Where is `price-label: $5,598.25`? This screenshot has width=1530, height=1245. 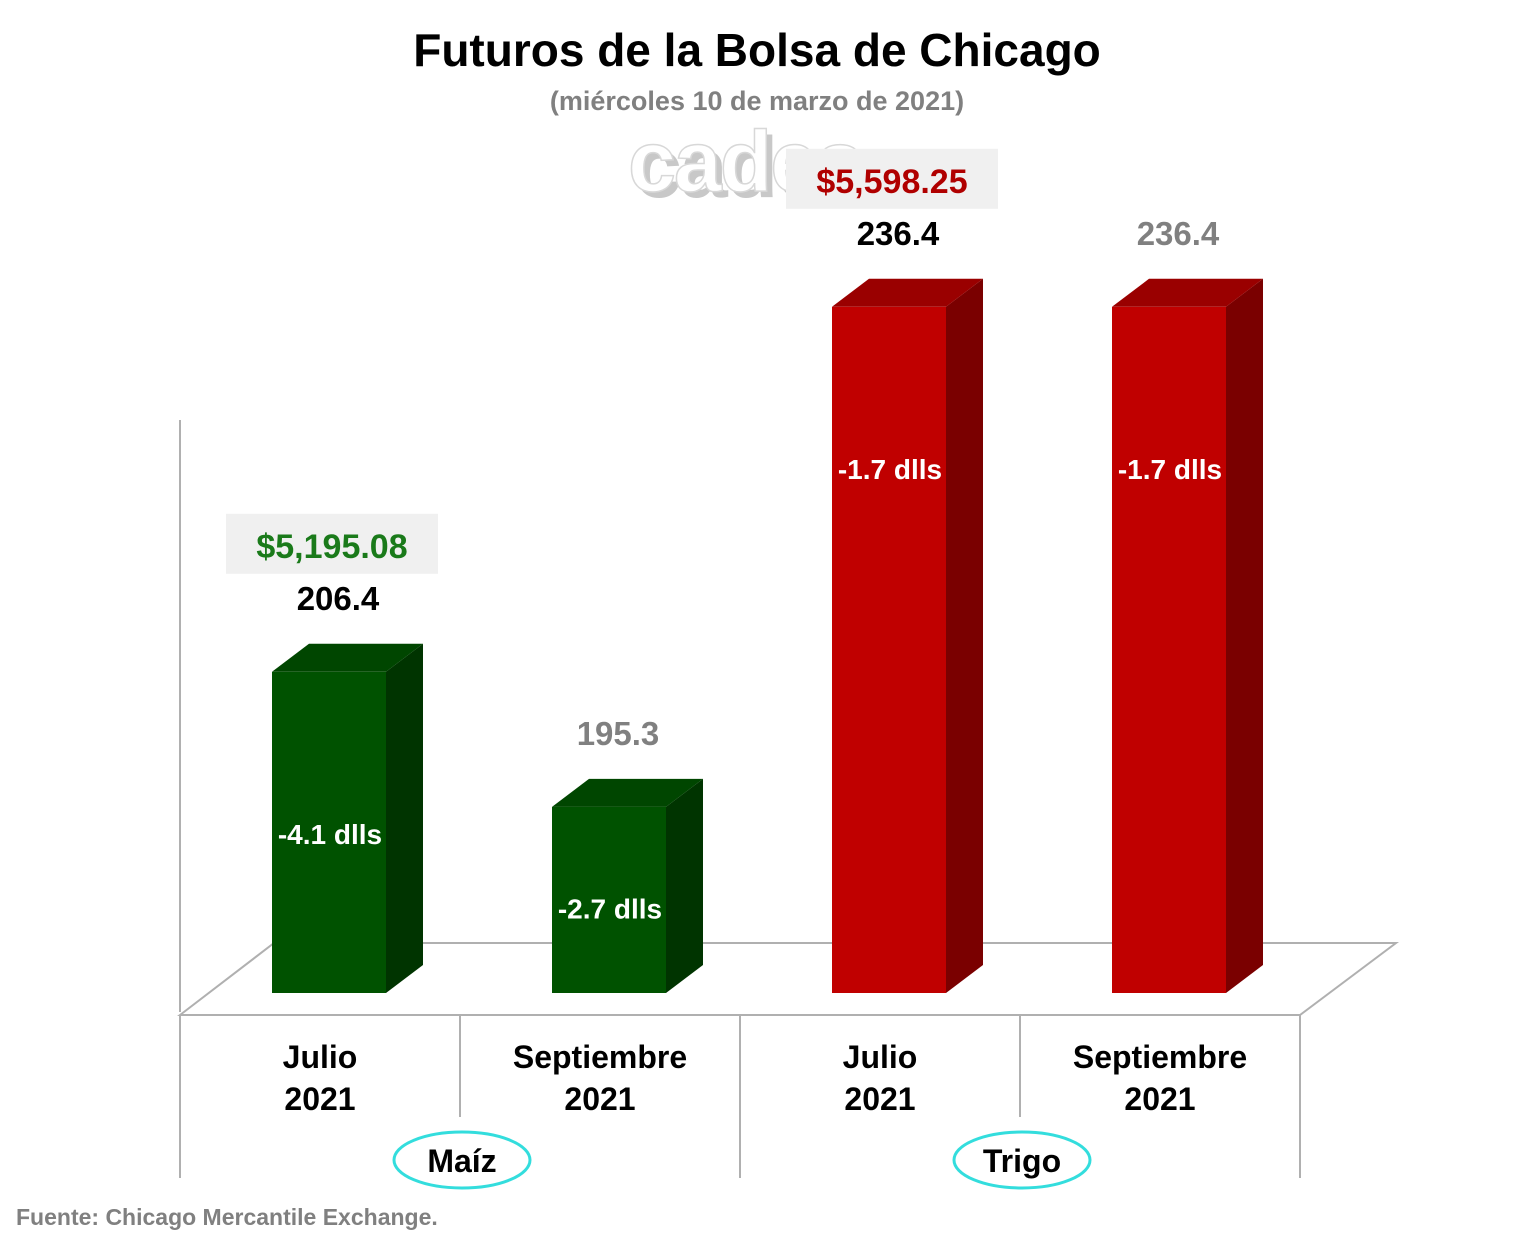
price-label: $5,598.25 is located at coordinates (891, 182).